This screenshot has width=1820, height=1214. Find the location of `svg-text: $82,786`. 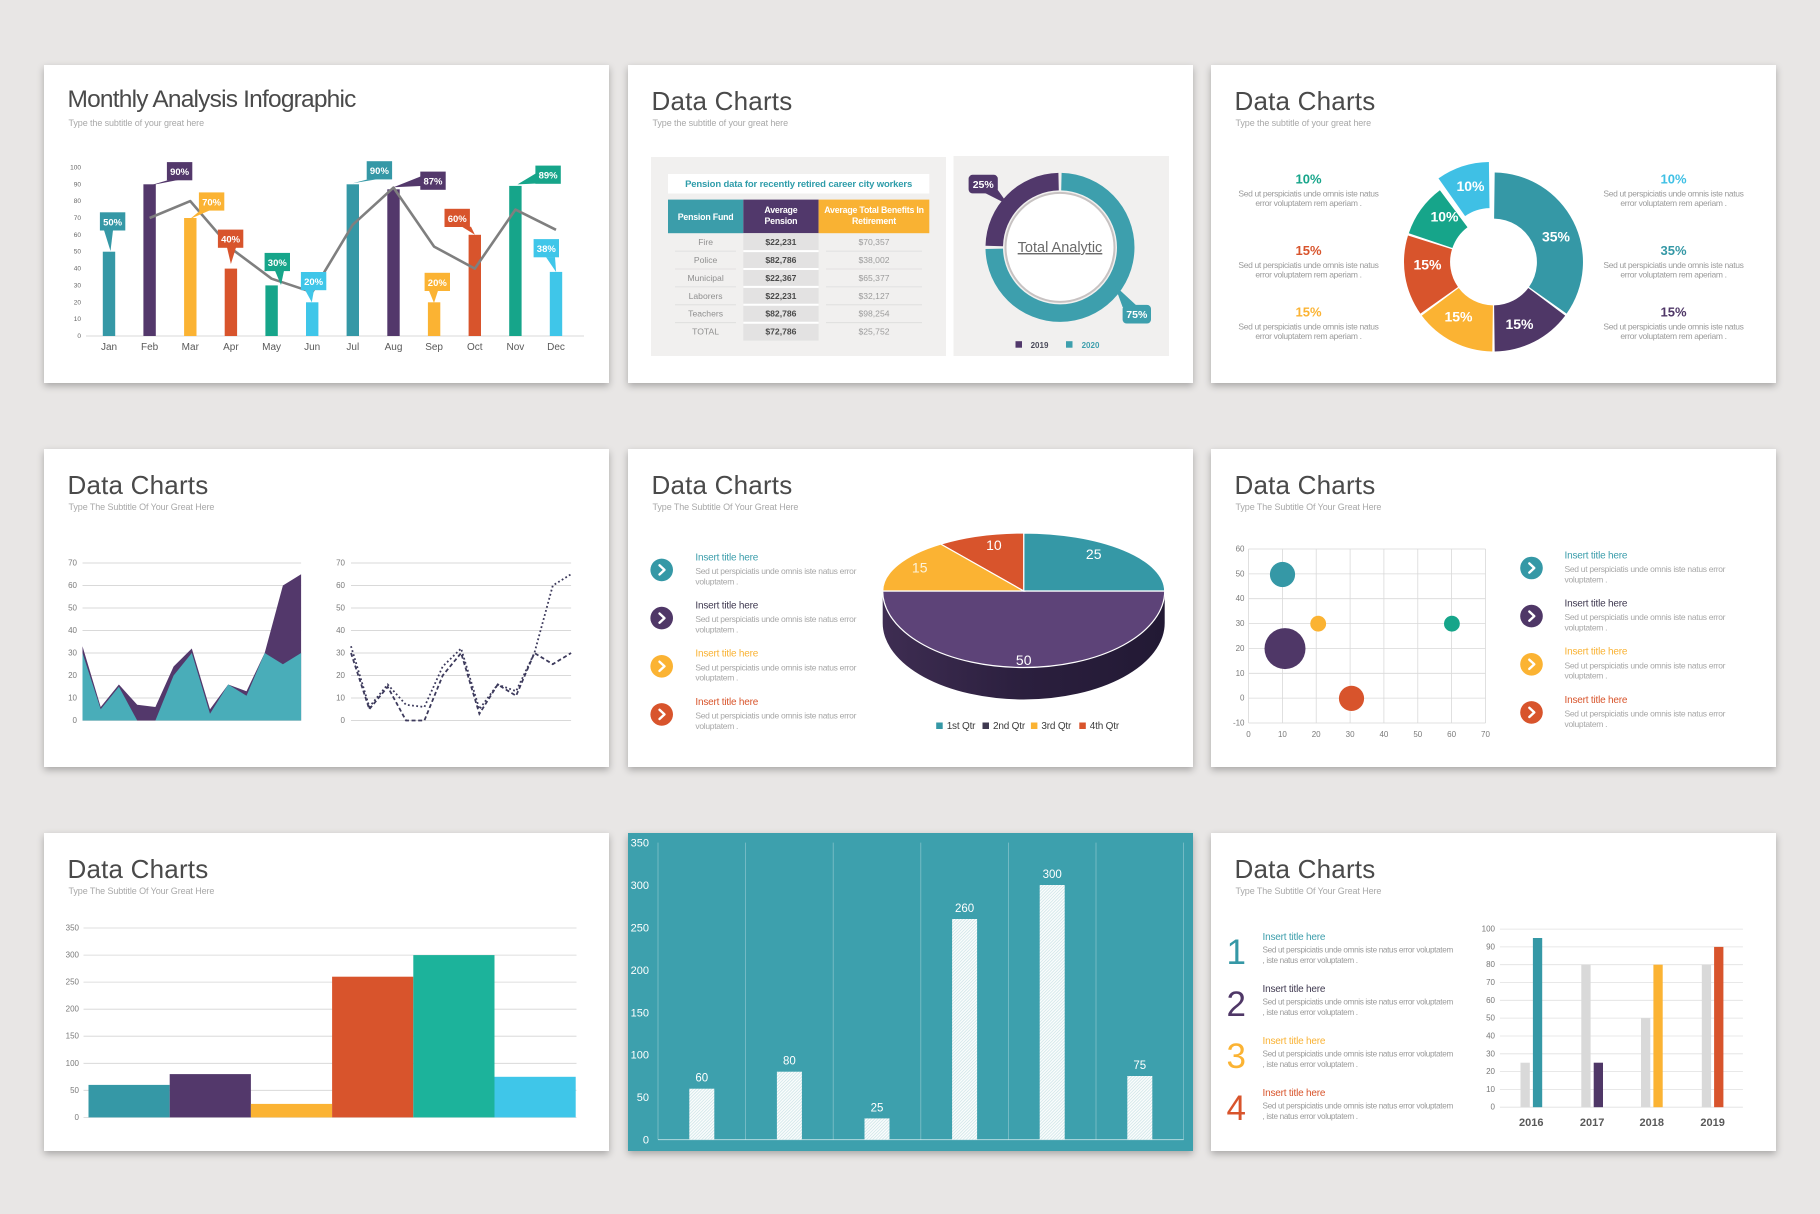

svg-text: $82,786 is located at coordinates (780, 260).